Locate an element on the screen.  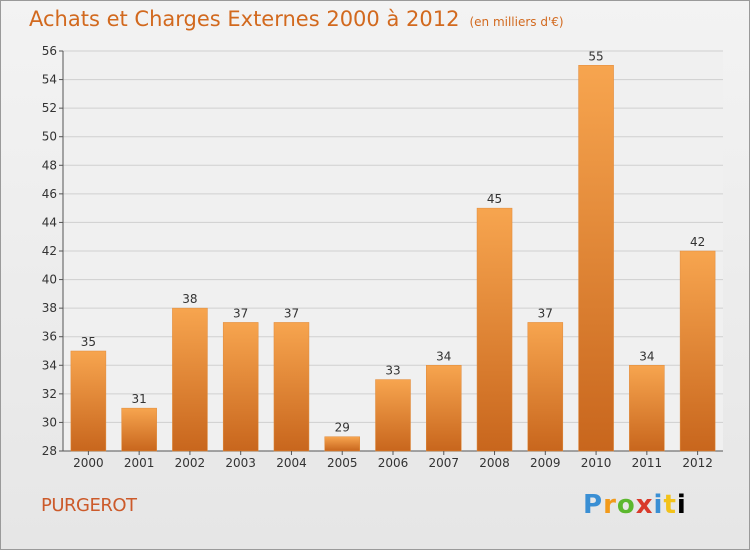
bar-value-label: 33 is located at coordinates (392, 371).